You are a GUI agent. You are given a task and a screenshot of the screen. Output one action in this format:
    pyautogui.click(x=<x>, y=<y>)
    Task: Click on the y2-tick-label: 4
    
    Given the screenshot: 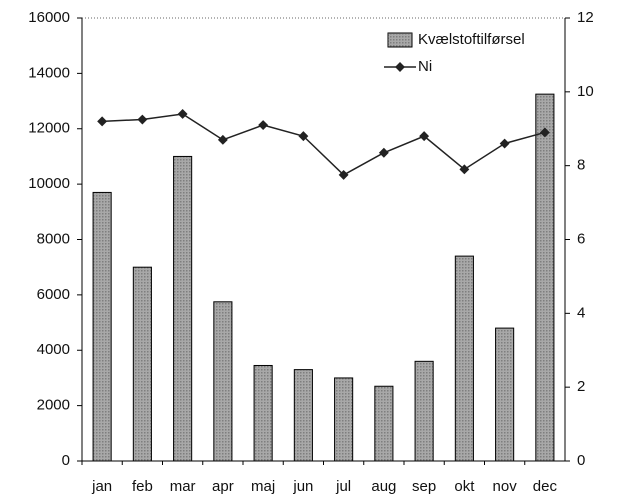 What is the action you would take?
    pyautogui.click(x=581, y=312)
    